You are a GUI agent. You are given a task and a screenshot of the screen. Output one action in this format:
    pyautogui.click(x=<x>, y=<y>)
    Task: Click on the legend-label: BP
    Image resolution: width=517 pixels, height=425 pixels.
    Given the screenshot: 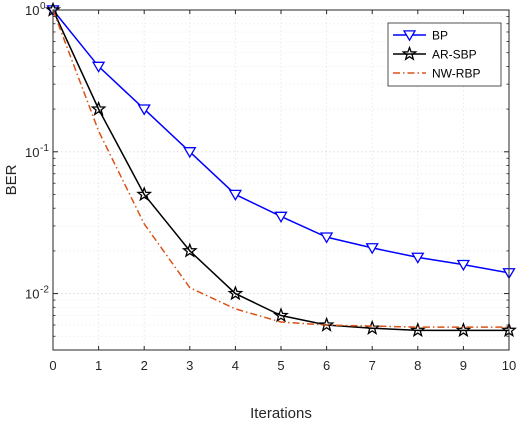 What is the action you would take?
    pyautogui.click(x=440, y=36)
    